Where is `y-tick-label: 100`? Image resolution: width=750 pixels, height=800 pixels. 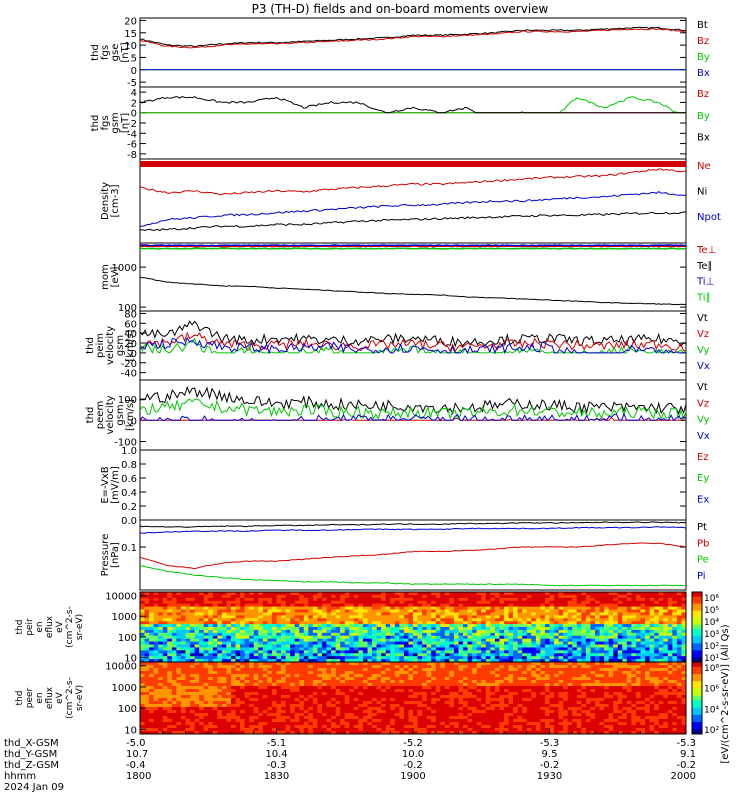 y-tick-label: 100 is located at coordinates (127, 308).